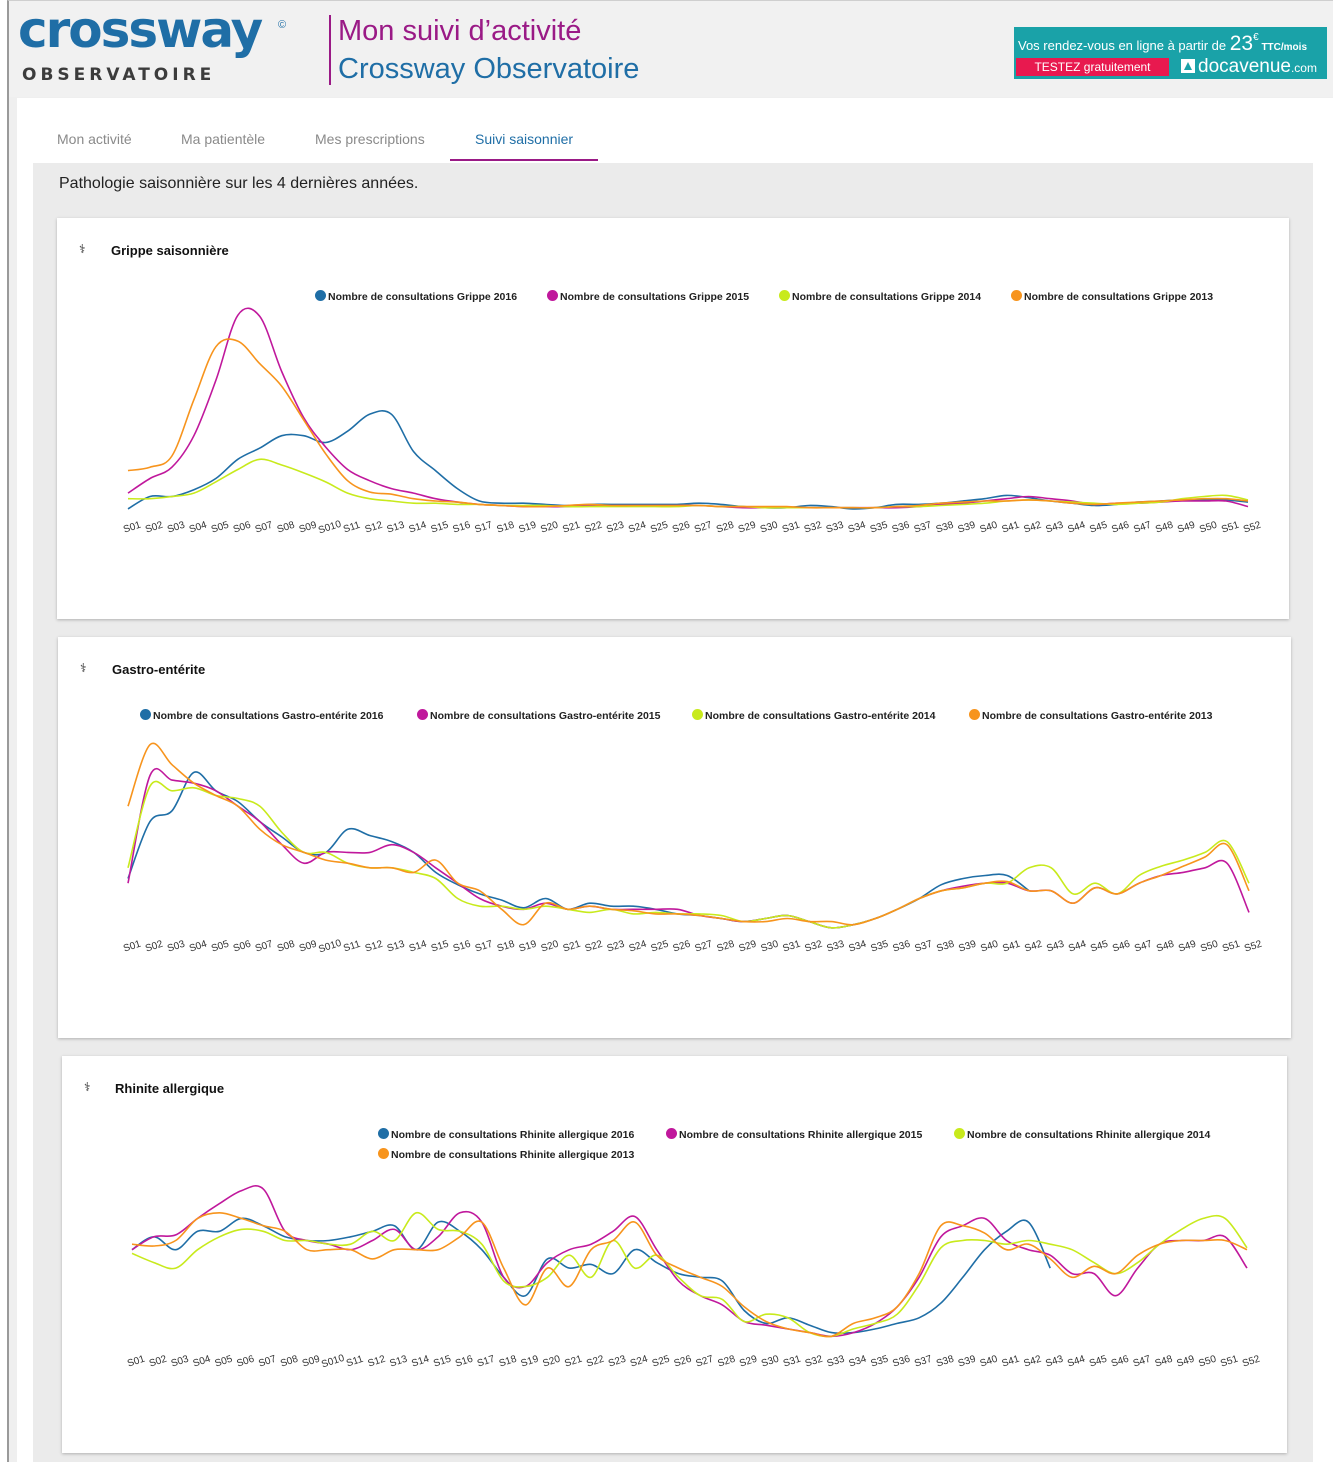  I want to click on x-tick-label: S04, so click(198, 947).